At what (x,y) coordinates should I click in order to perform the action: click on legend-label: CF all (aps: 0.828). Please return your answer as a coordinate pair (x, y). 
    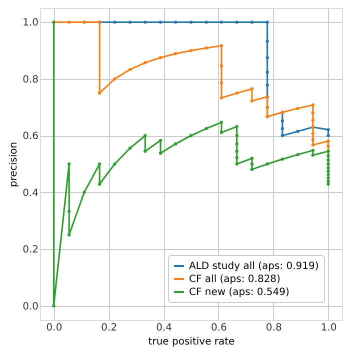
    Looking at the image, I should click on (235, 279).